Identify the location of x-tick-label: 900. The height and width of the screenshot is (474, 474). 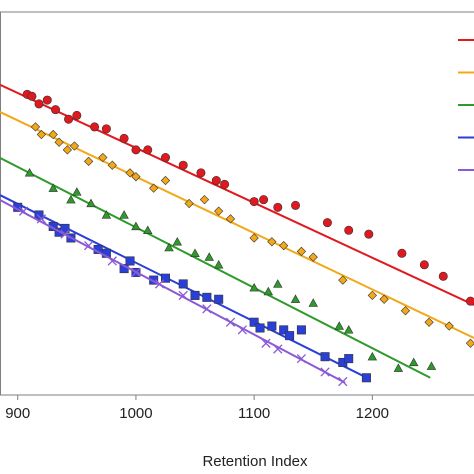
(17, 413).